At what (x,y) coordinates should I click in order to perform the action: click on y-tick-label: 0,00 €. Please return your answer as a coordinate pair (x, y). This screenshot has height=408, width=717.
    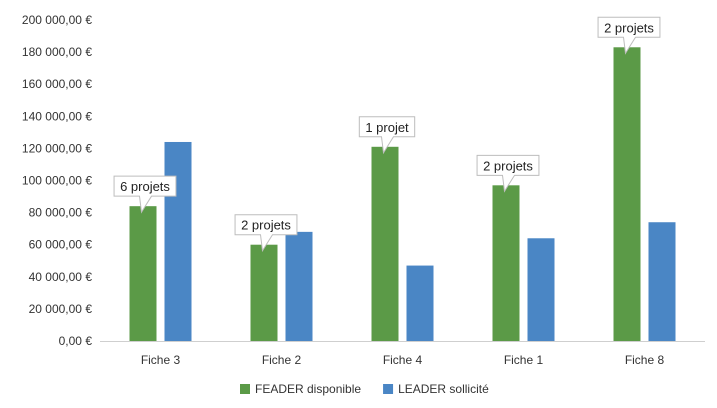
    Looking at the image, I should click on (76, 341).